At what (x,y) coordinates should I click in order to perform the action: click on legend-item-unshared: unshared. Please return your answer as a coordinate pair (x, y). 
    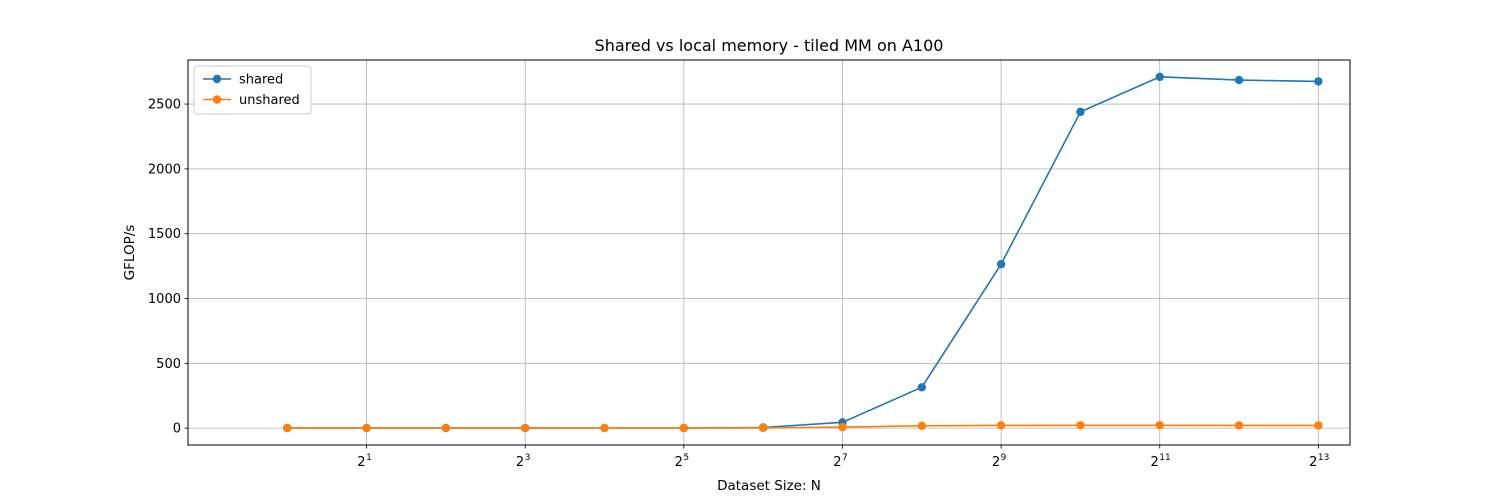
    Looking at the image, I should click on (251, 100).